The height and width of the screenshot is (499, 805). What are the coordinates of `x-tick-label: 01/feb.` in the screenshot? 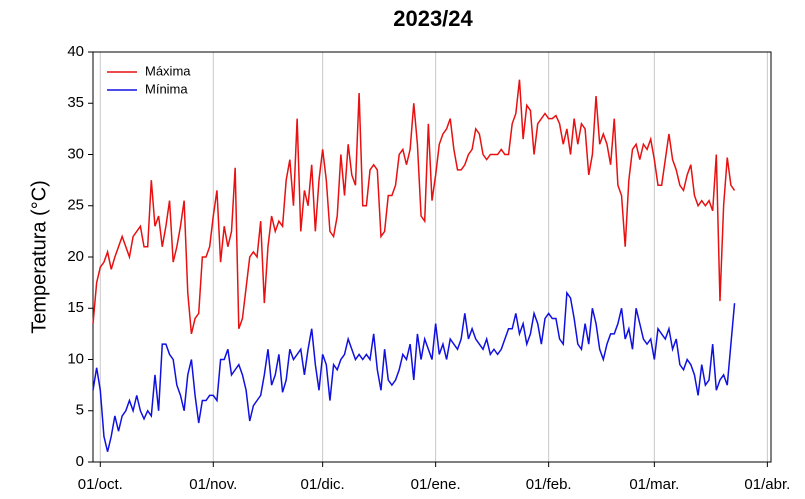 It's located at (549, 484).